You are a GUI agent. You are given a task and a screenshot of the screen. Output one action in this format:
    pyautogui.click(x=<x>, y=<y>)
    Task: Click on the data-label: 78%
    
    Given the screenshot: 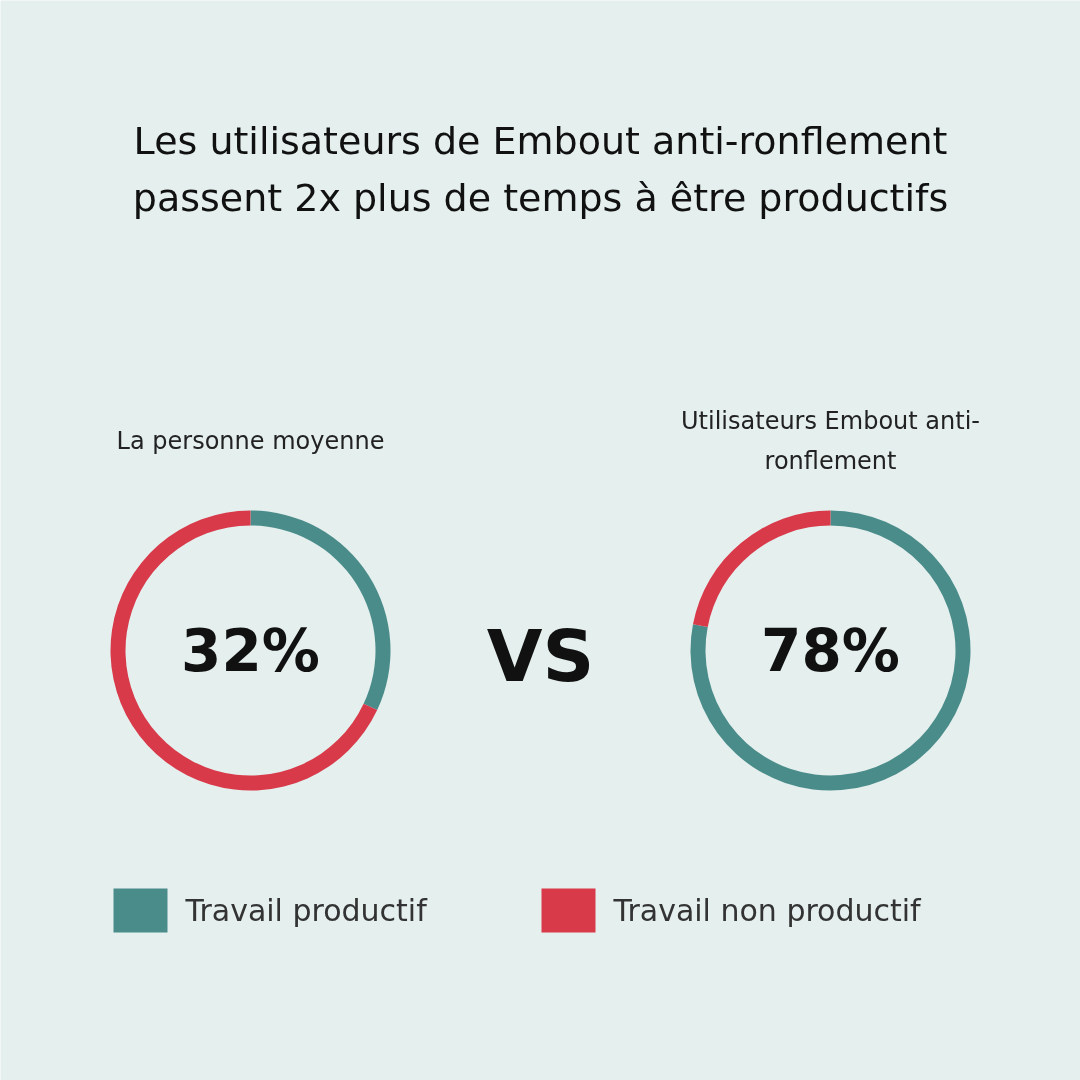 What is the action you would take?
    pyautogui.click(x=830, y=650)
    